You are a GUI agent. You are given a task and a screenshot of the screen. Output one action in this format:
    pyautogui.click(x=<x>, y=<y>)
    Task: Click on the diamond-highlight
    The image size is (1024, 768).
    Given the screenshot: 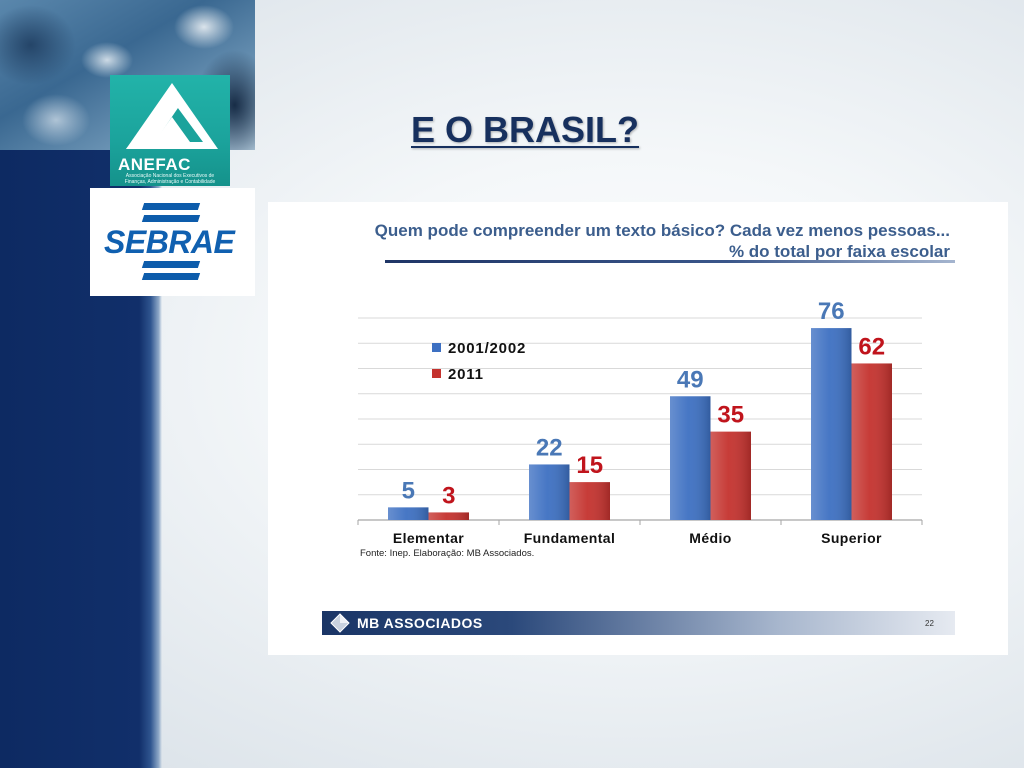 What is the action you would take?
    pyautogui.click(x=344, y=618)
    